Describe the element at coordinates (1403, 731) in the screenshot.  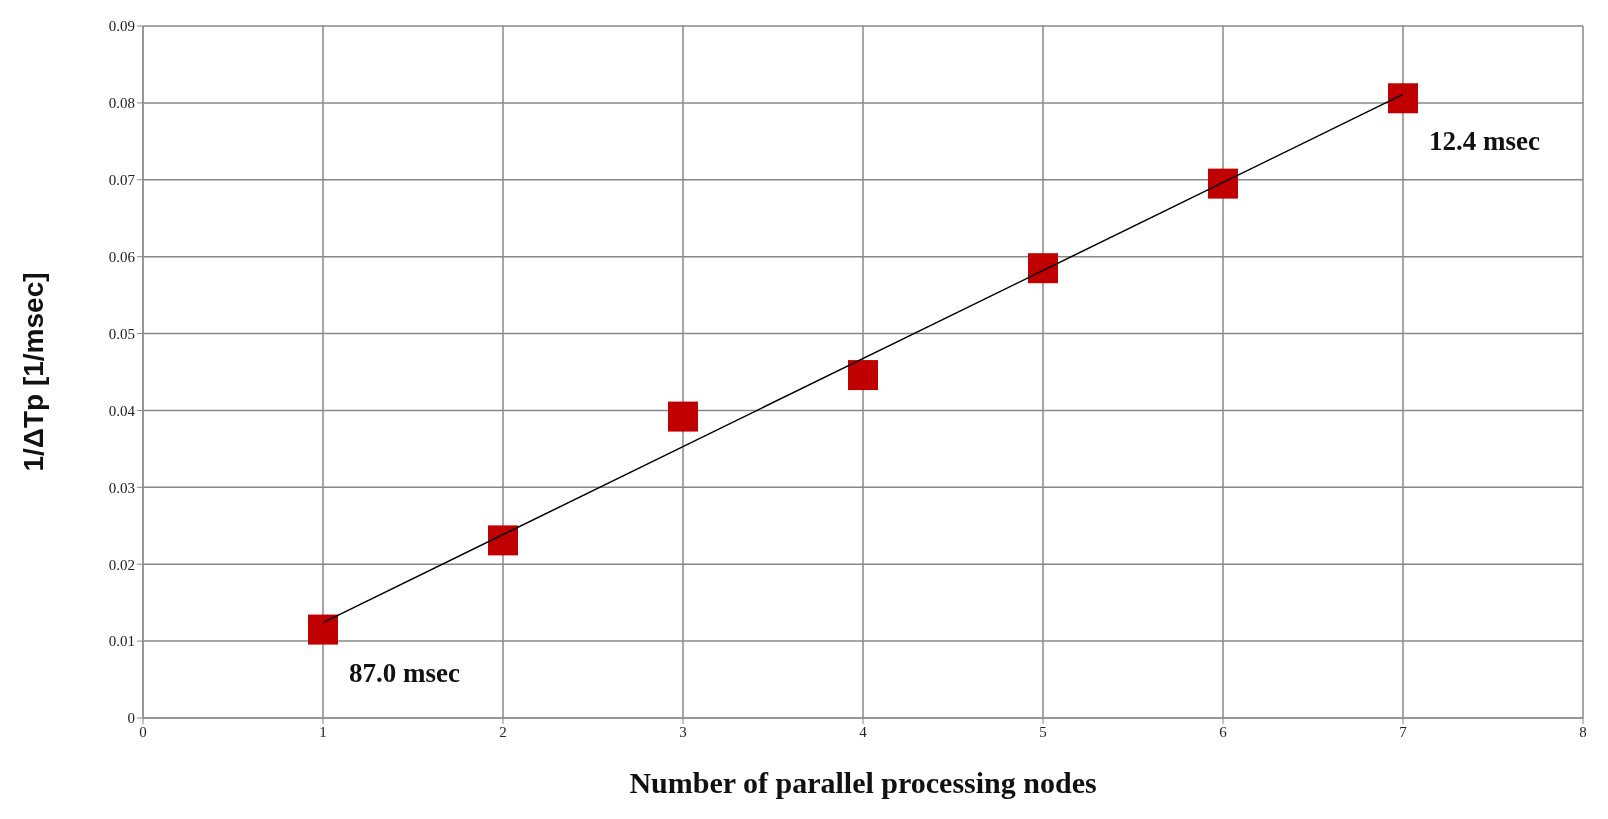
I see `x-tick-label: 7` at that location.